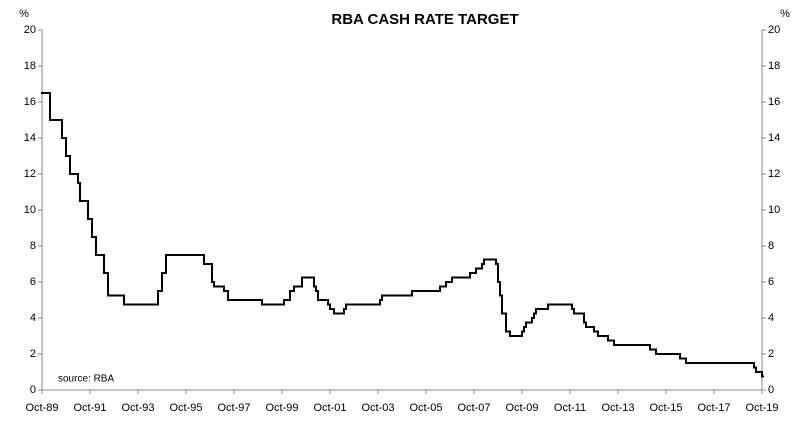 The width and height of the screenshot is (801, 435). What do you see at coordinates (41, 408) in the screenshot?
I see `x-tick-label: Oct-89` at bounding box center [41, 408].